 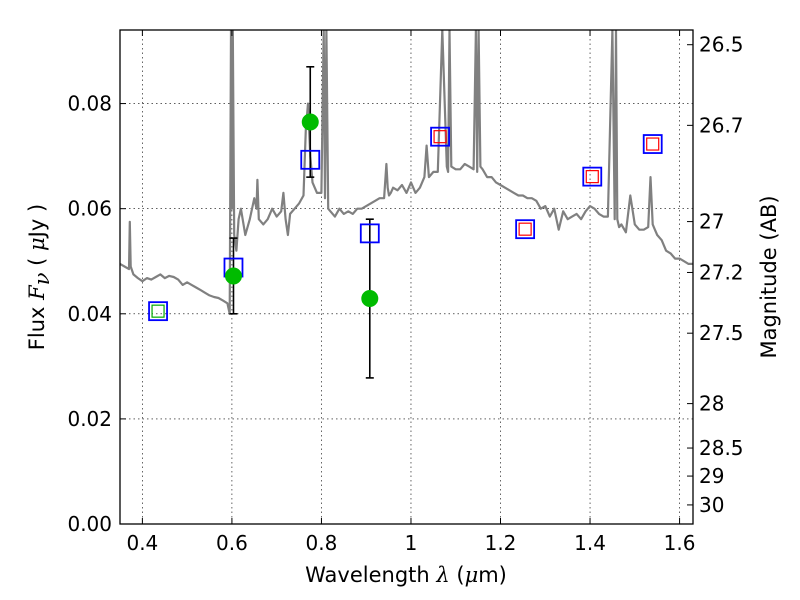 I want to click on y2-tick-label: 28.5, so click(x=721, y=448).